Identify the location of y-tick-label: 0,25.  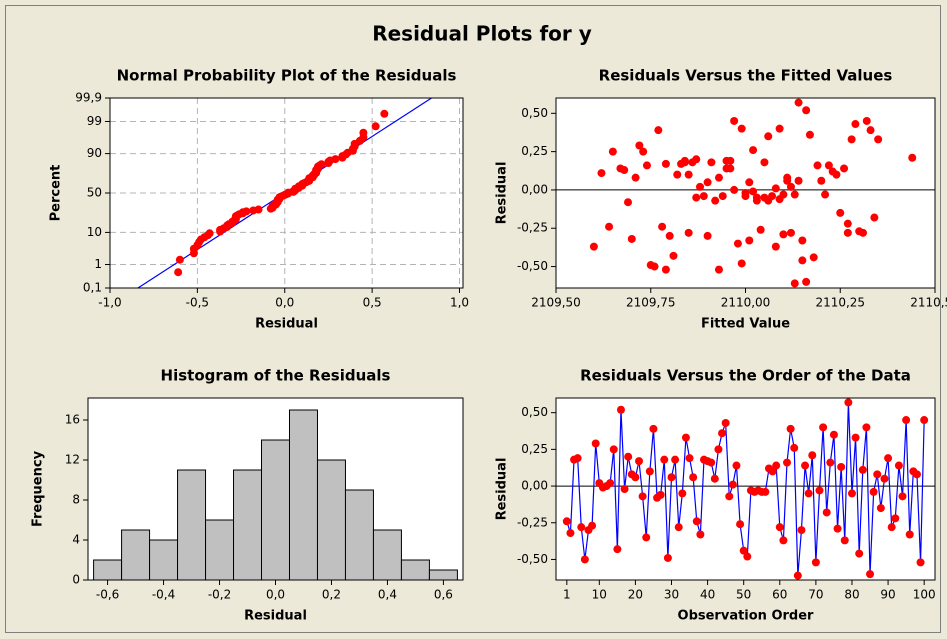
(534, 449).